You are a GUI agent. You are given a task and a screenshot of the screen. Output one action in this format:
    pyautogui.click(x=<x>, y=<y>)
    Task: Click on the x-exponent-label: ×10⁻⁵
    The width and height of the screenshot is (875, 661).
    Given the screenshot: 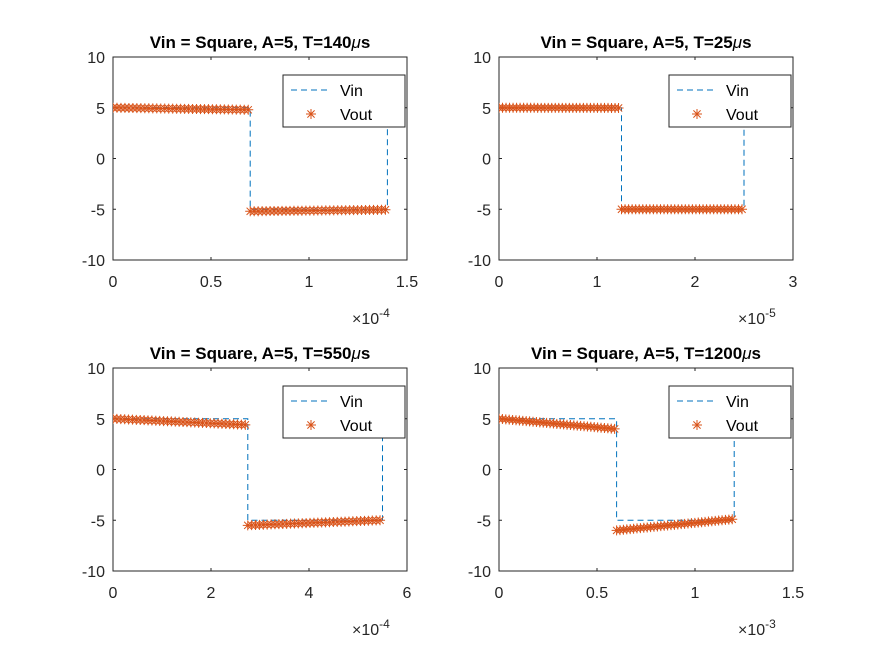 What is the action you would take?
    pyautogui.click(x=757, y=317)
    